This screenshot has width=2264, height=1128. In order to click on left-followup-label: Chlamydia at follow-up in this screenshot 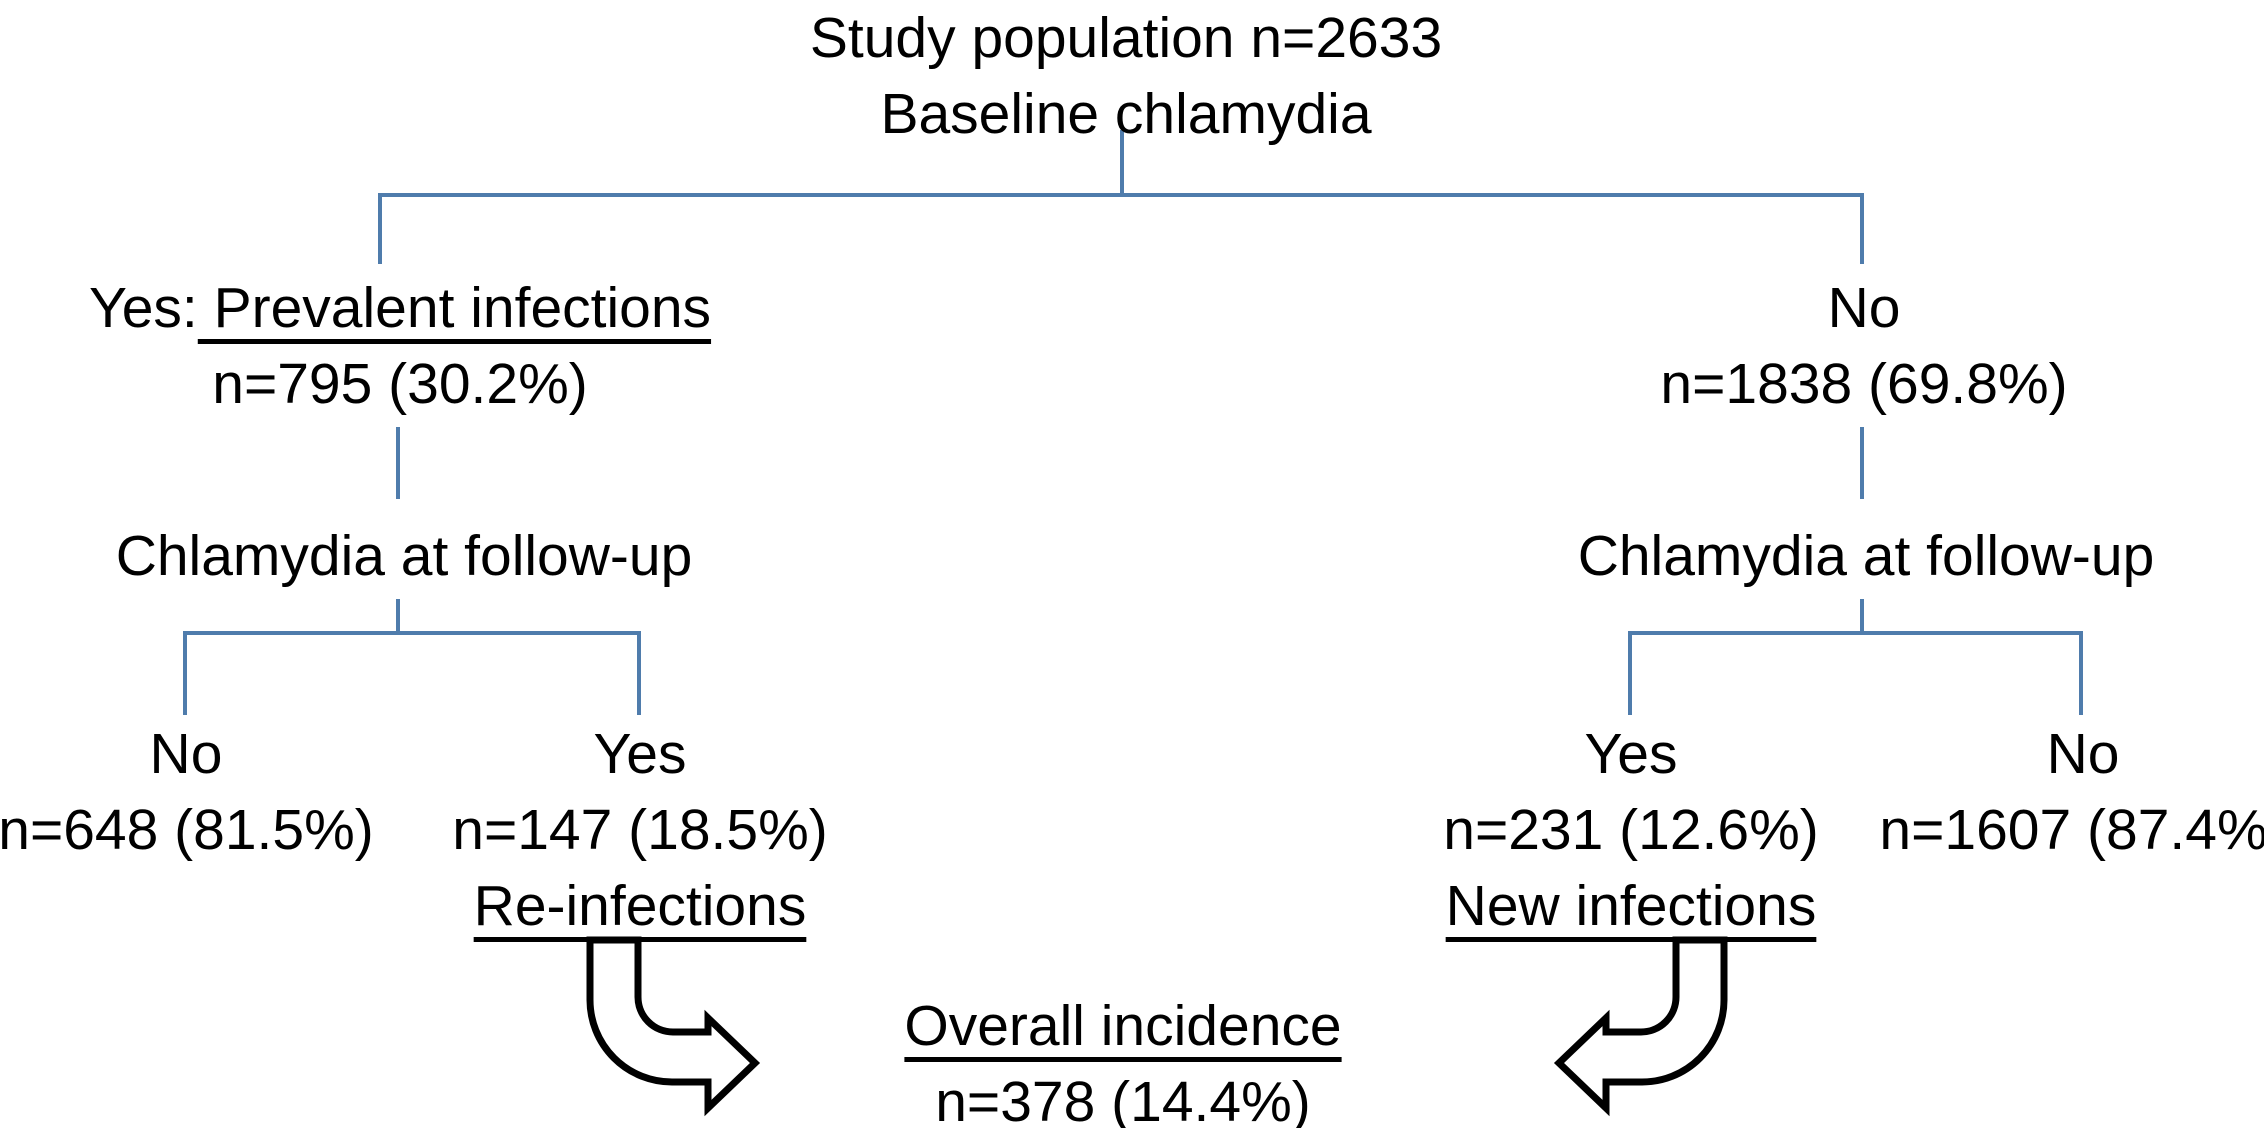, I will do `click(404, 556)`.